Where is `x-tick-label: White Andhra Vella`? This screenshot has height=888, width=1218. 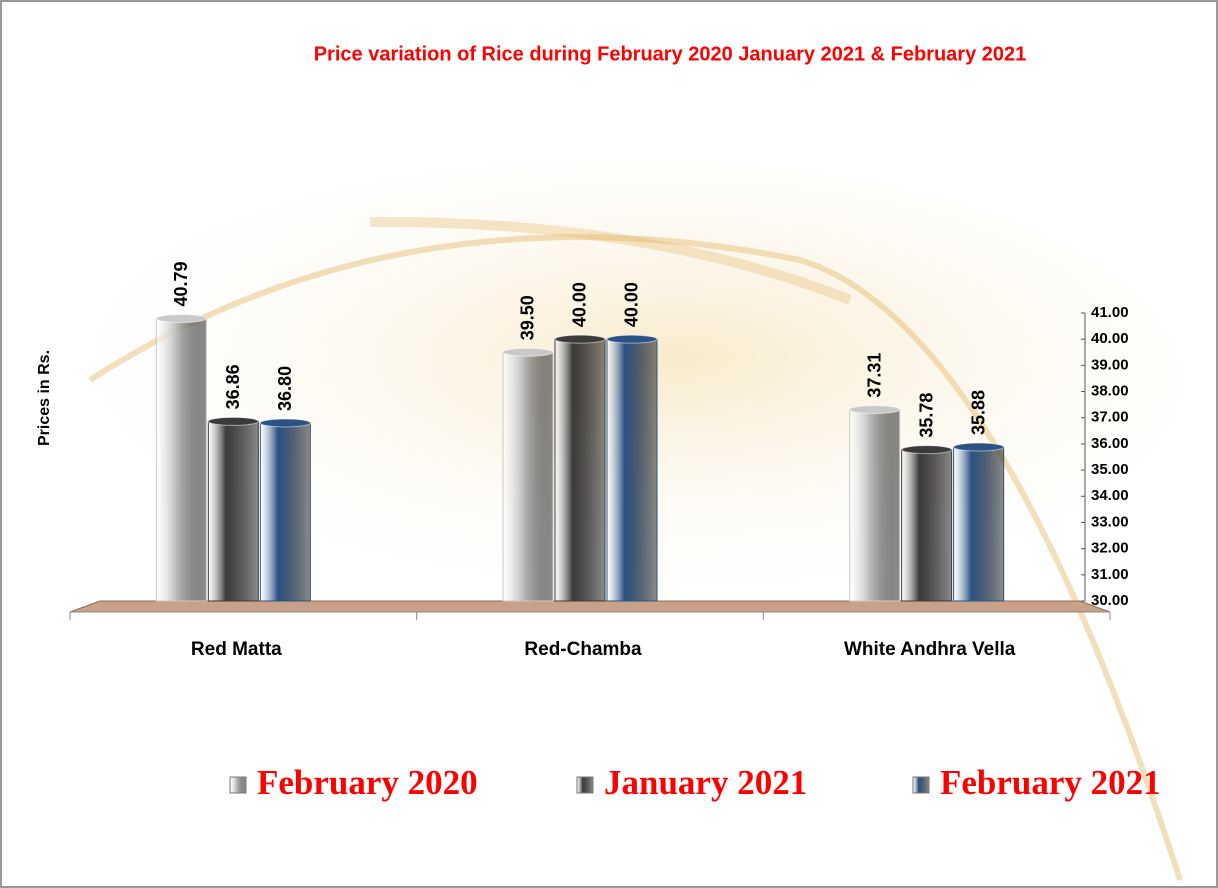 x-tick-label: White Andhra Vella is located at coordinates (930, 649).